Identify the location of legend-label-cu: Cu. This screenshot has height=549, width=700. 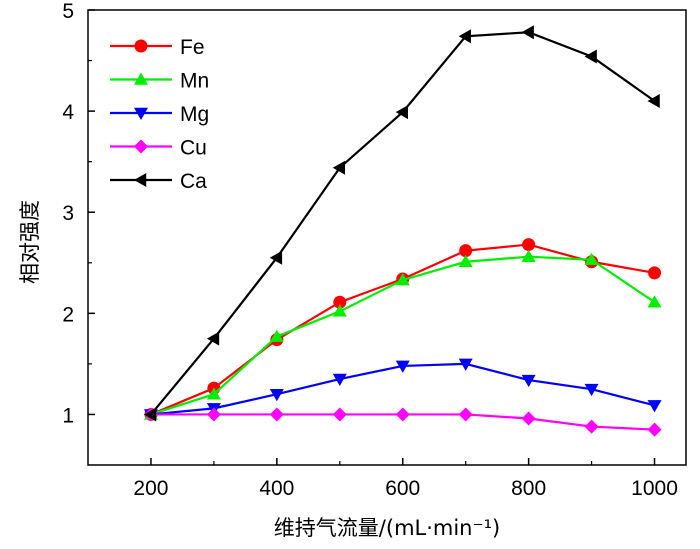
(193, 148).